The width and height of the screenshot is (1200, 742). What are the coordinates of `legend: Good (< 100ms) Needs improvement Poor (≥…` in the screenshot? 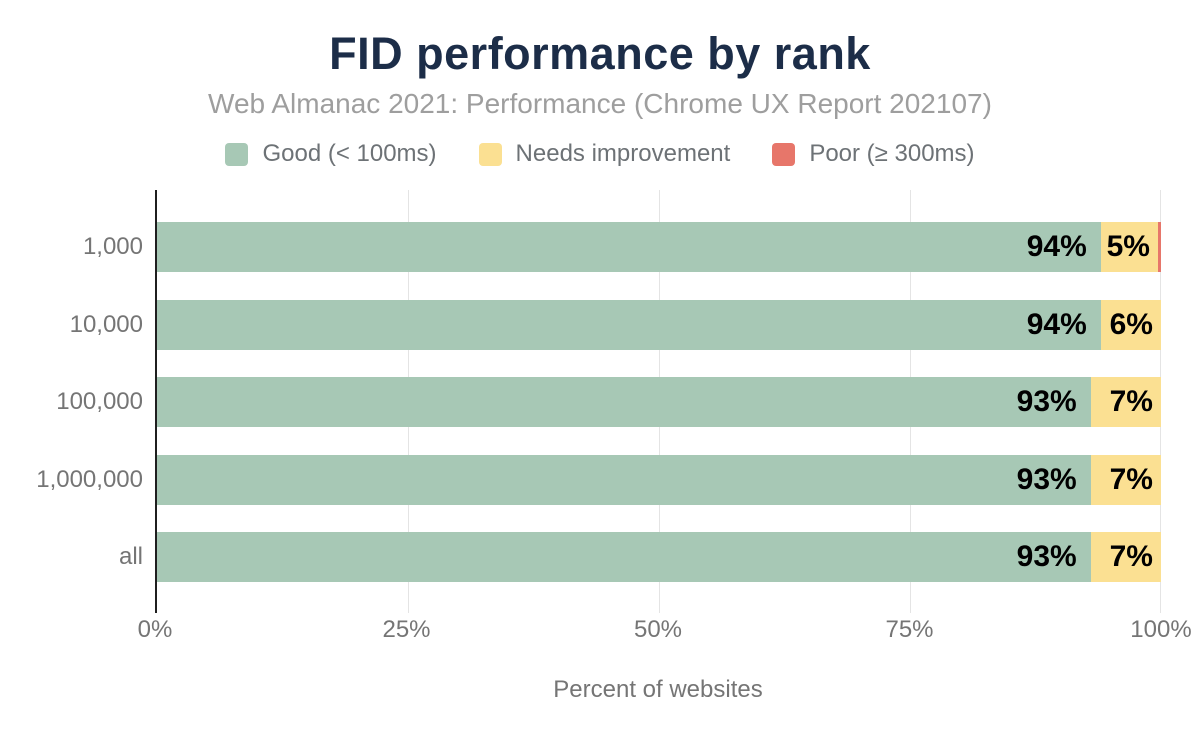 It's located at (600, 154).